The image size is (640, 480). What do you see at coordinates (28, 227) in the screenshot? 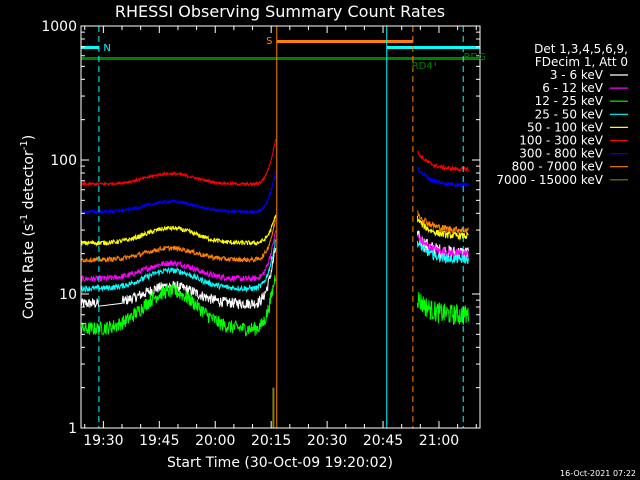
I see `y-axis-label: Count Rate (s-1 detector-1)` at bounding box center [28, 227].